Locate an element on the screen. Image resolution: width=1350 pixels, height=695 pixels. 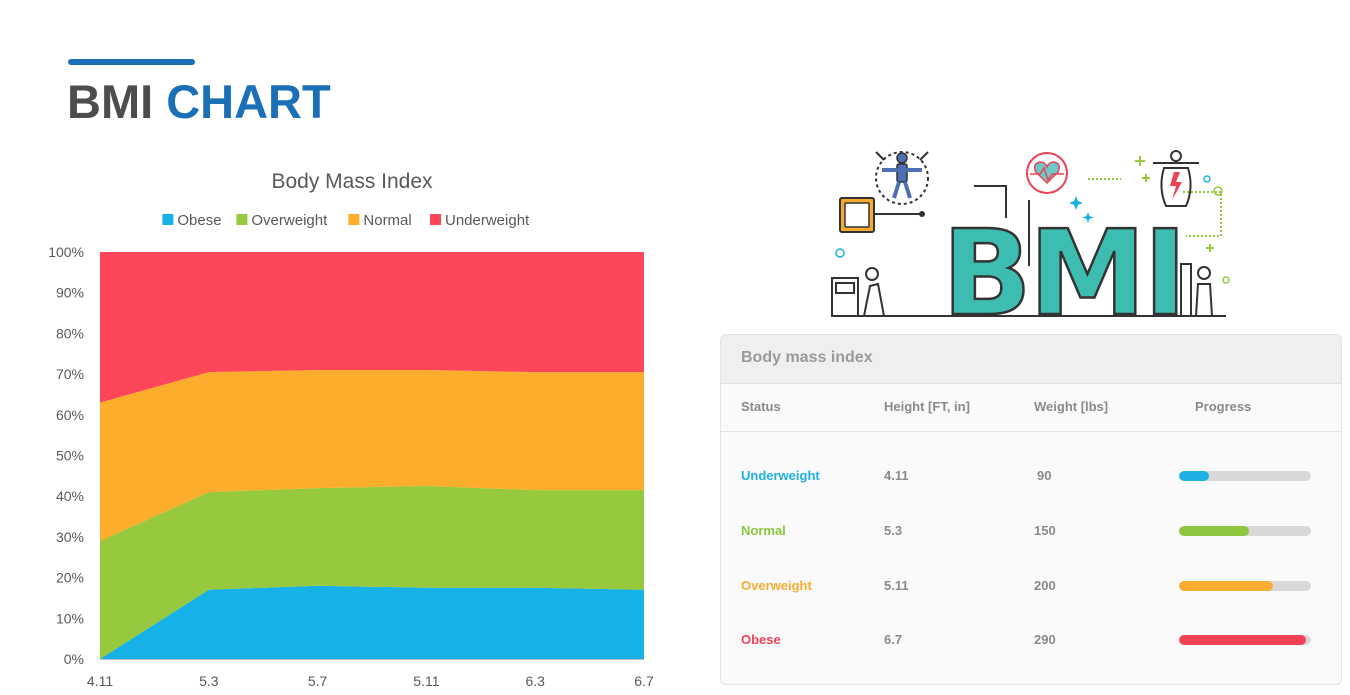
legend-swatch-obese is located at coordinates (168, 219).